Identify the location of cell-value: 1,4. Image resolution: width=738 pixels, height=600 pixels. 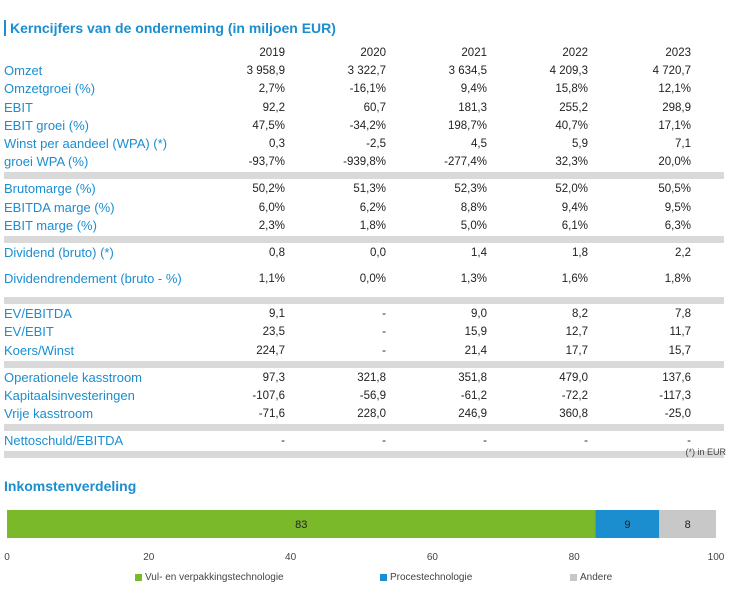
(479, 252).